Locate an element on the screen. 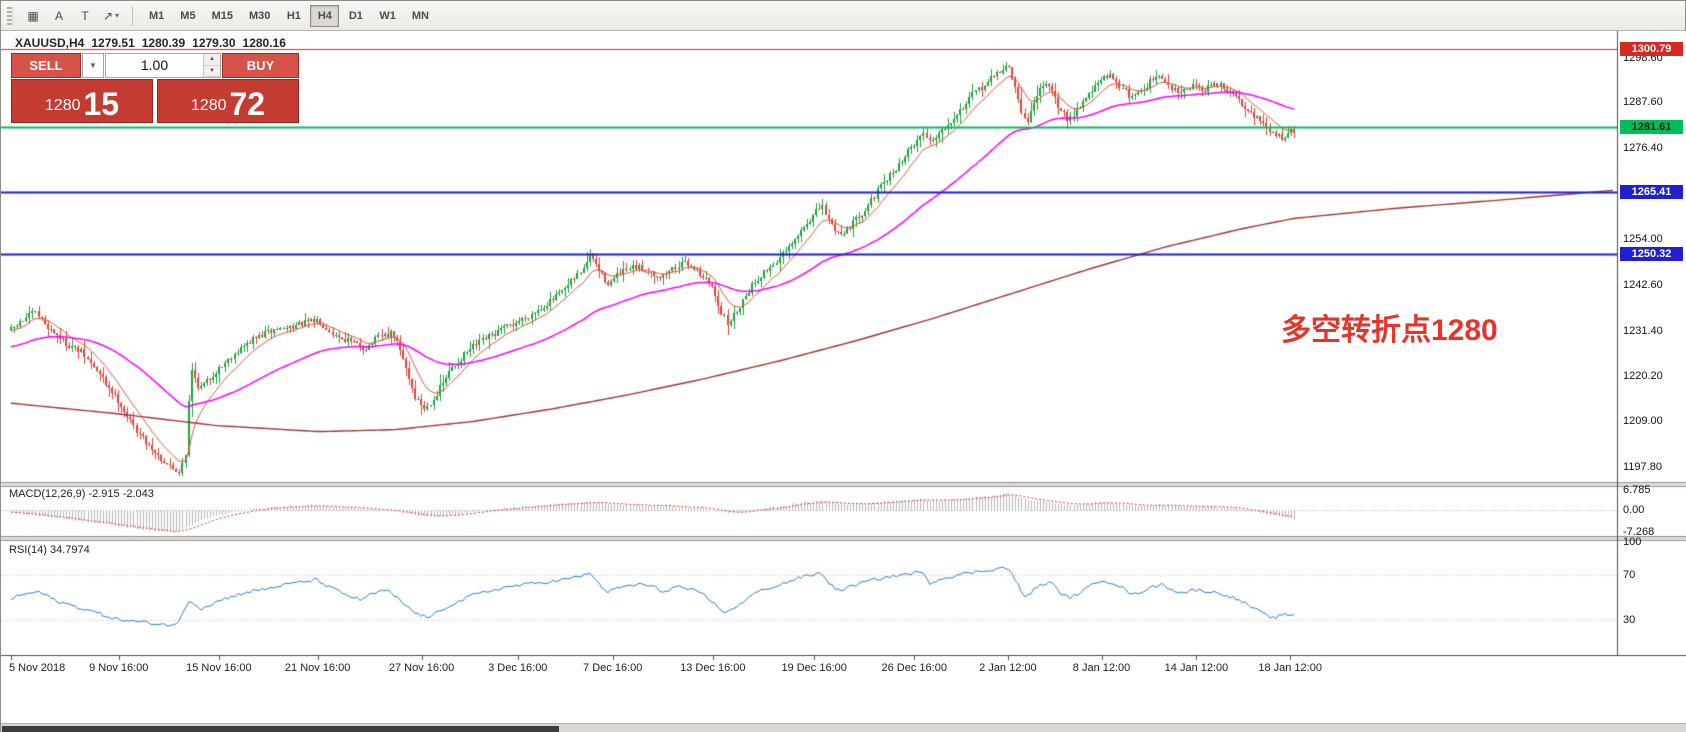 The width and height of the screenshot is (1686, 732). toolbar: ▦ A T ↗ ▾ M1 M5 M15 M30 H1 H4 D1 W1 MN is located at coordinates (843, 16).